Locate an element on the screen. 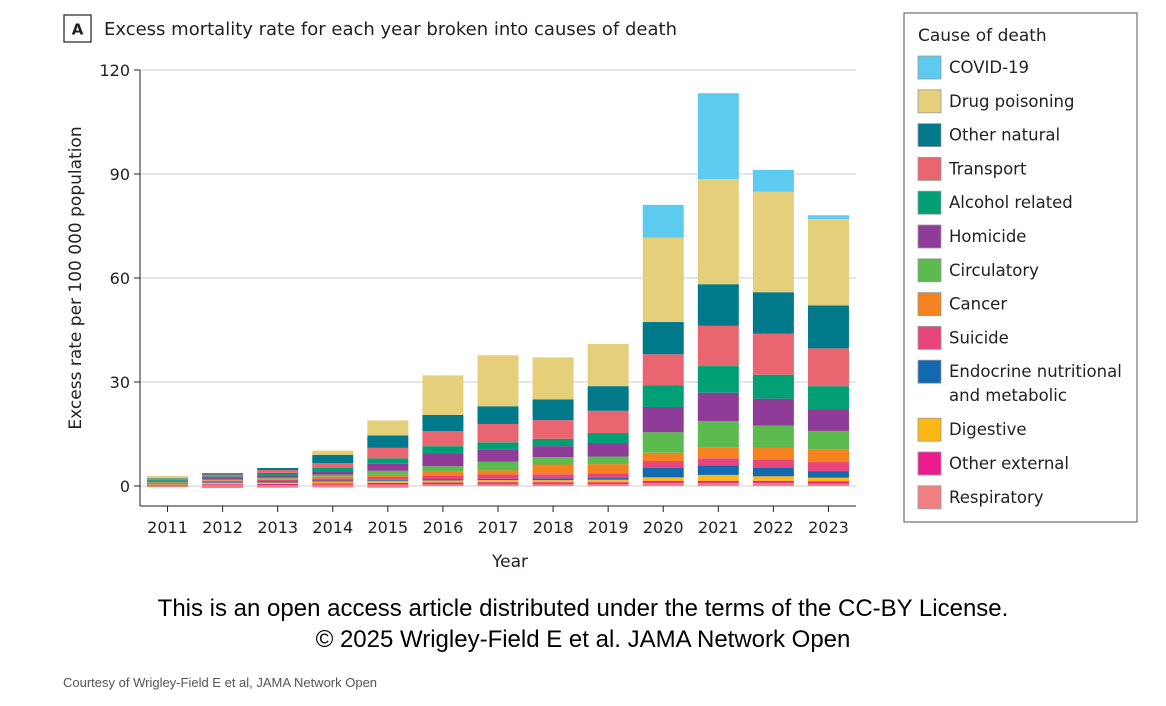 This screenshot has height=706, width=1166. bar-segment-other-external-2015 is located at coordinates (388, 483).